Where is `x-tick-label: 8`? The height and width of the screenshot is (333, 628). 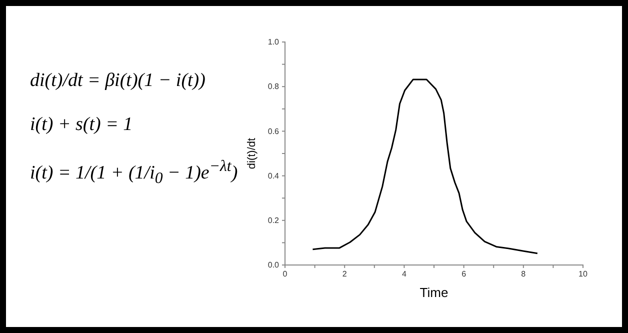
x-tick-label: 8 is located at coordinates (523, 274).